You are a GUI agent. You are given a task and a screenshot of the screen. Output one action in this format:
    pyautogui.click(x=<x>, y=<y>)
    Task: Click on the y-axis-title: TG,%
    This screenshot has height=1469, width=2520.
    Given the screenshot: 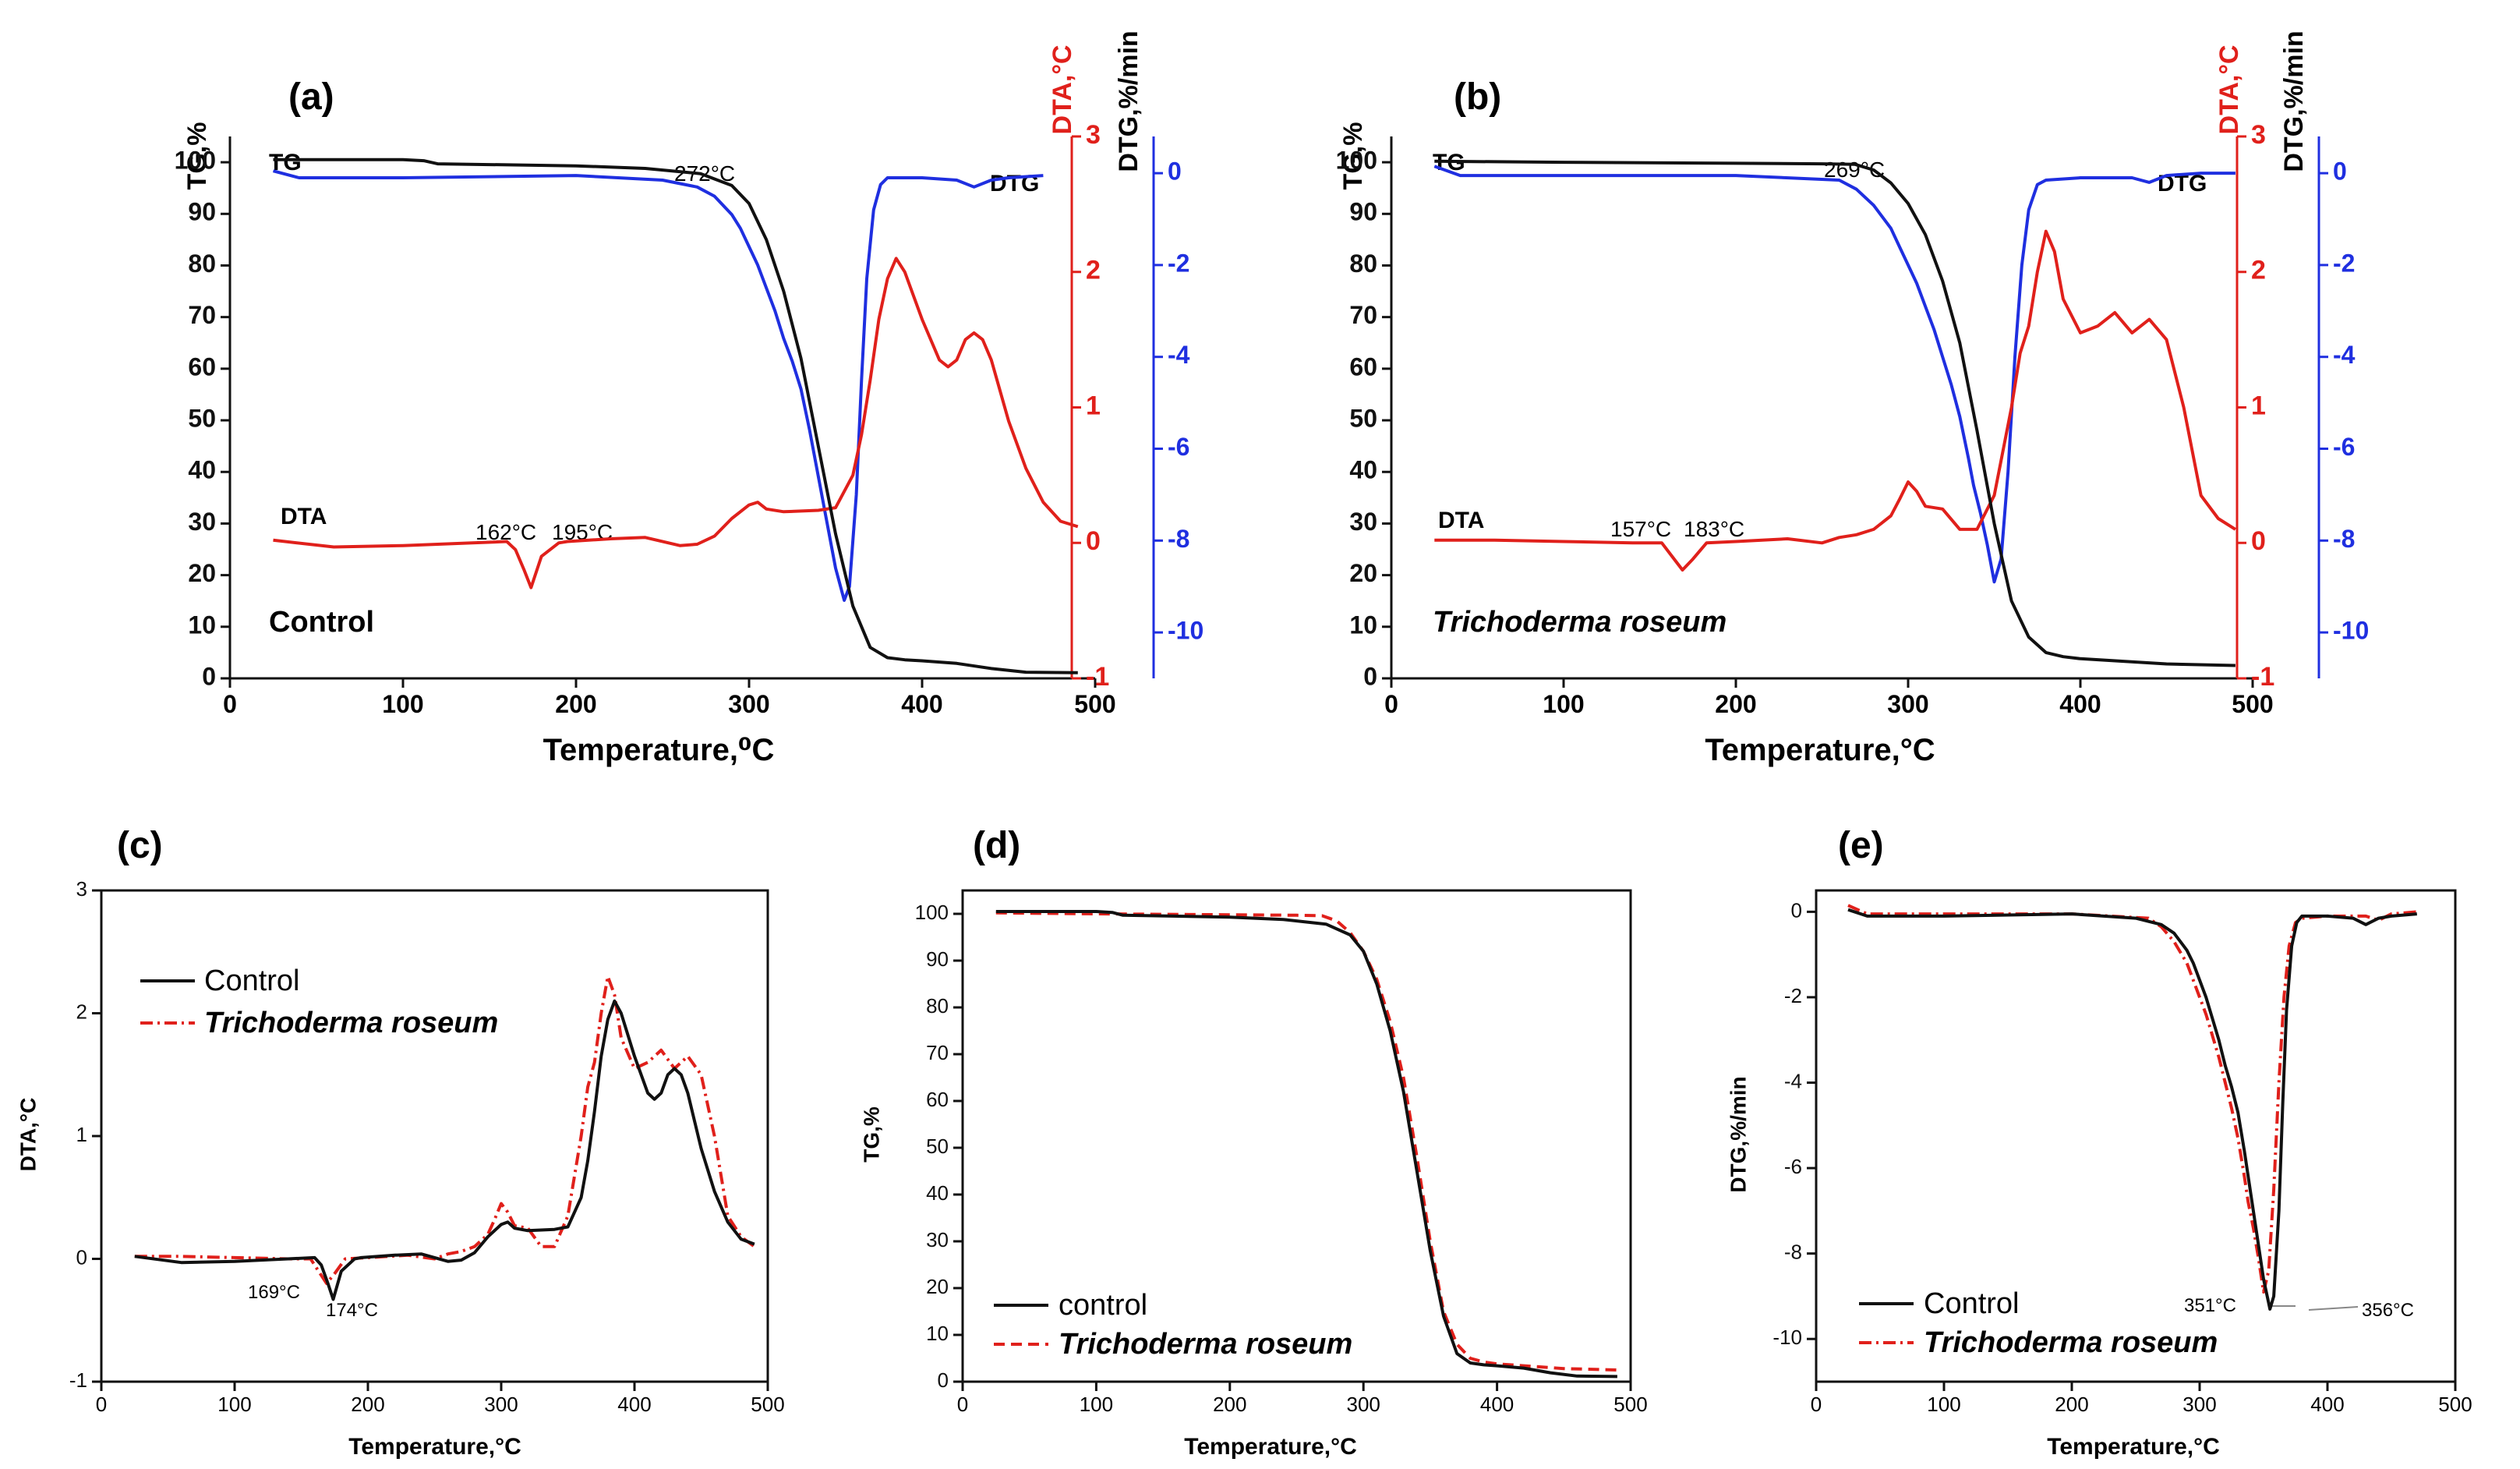 What is the action you would take?
    pyautogui.click(x=871, y=1134)
    